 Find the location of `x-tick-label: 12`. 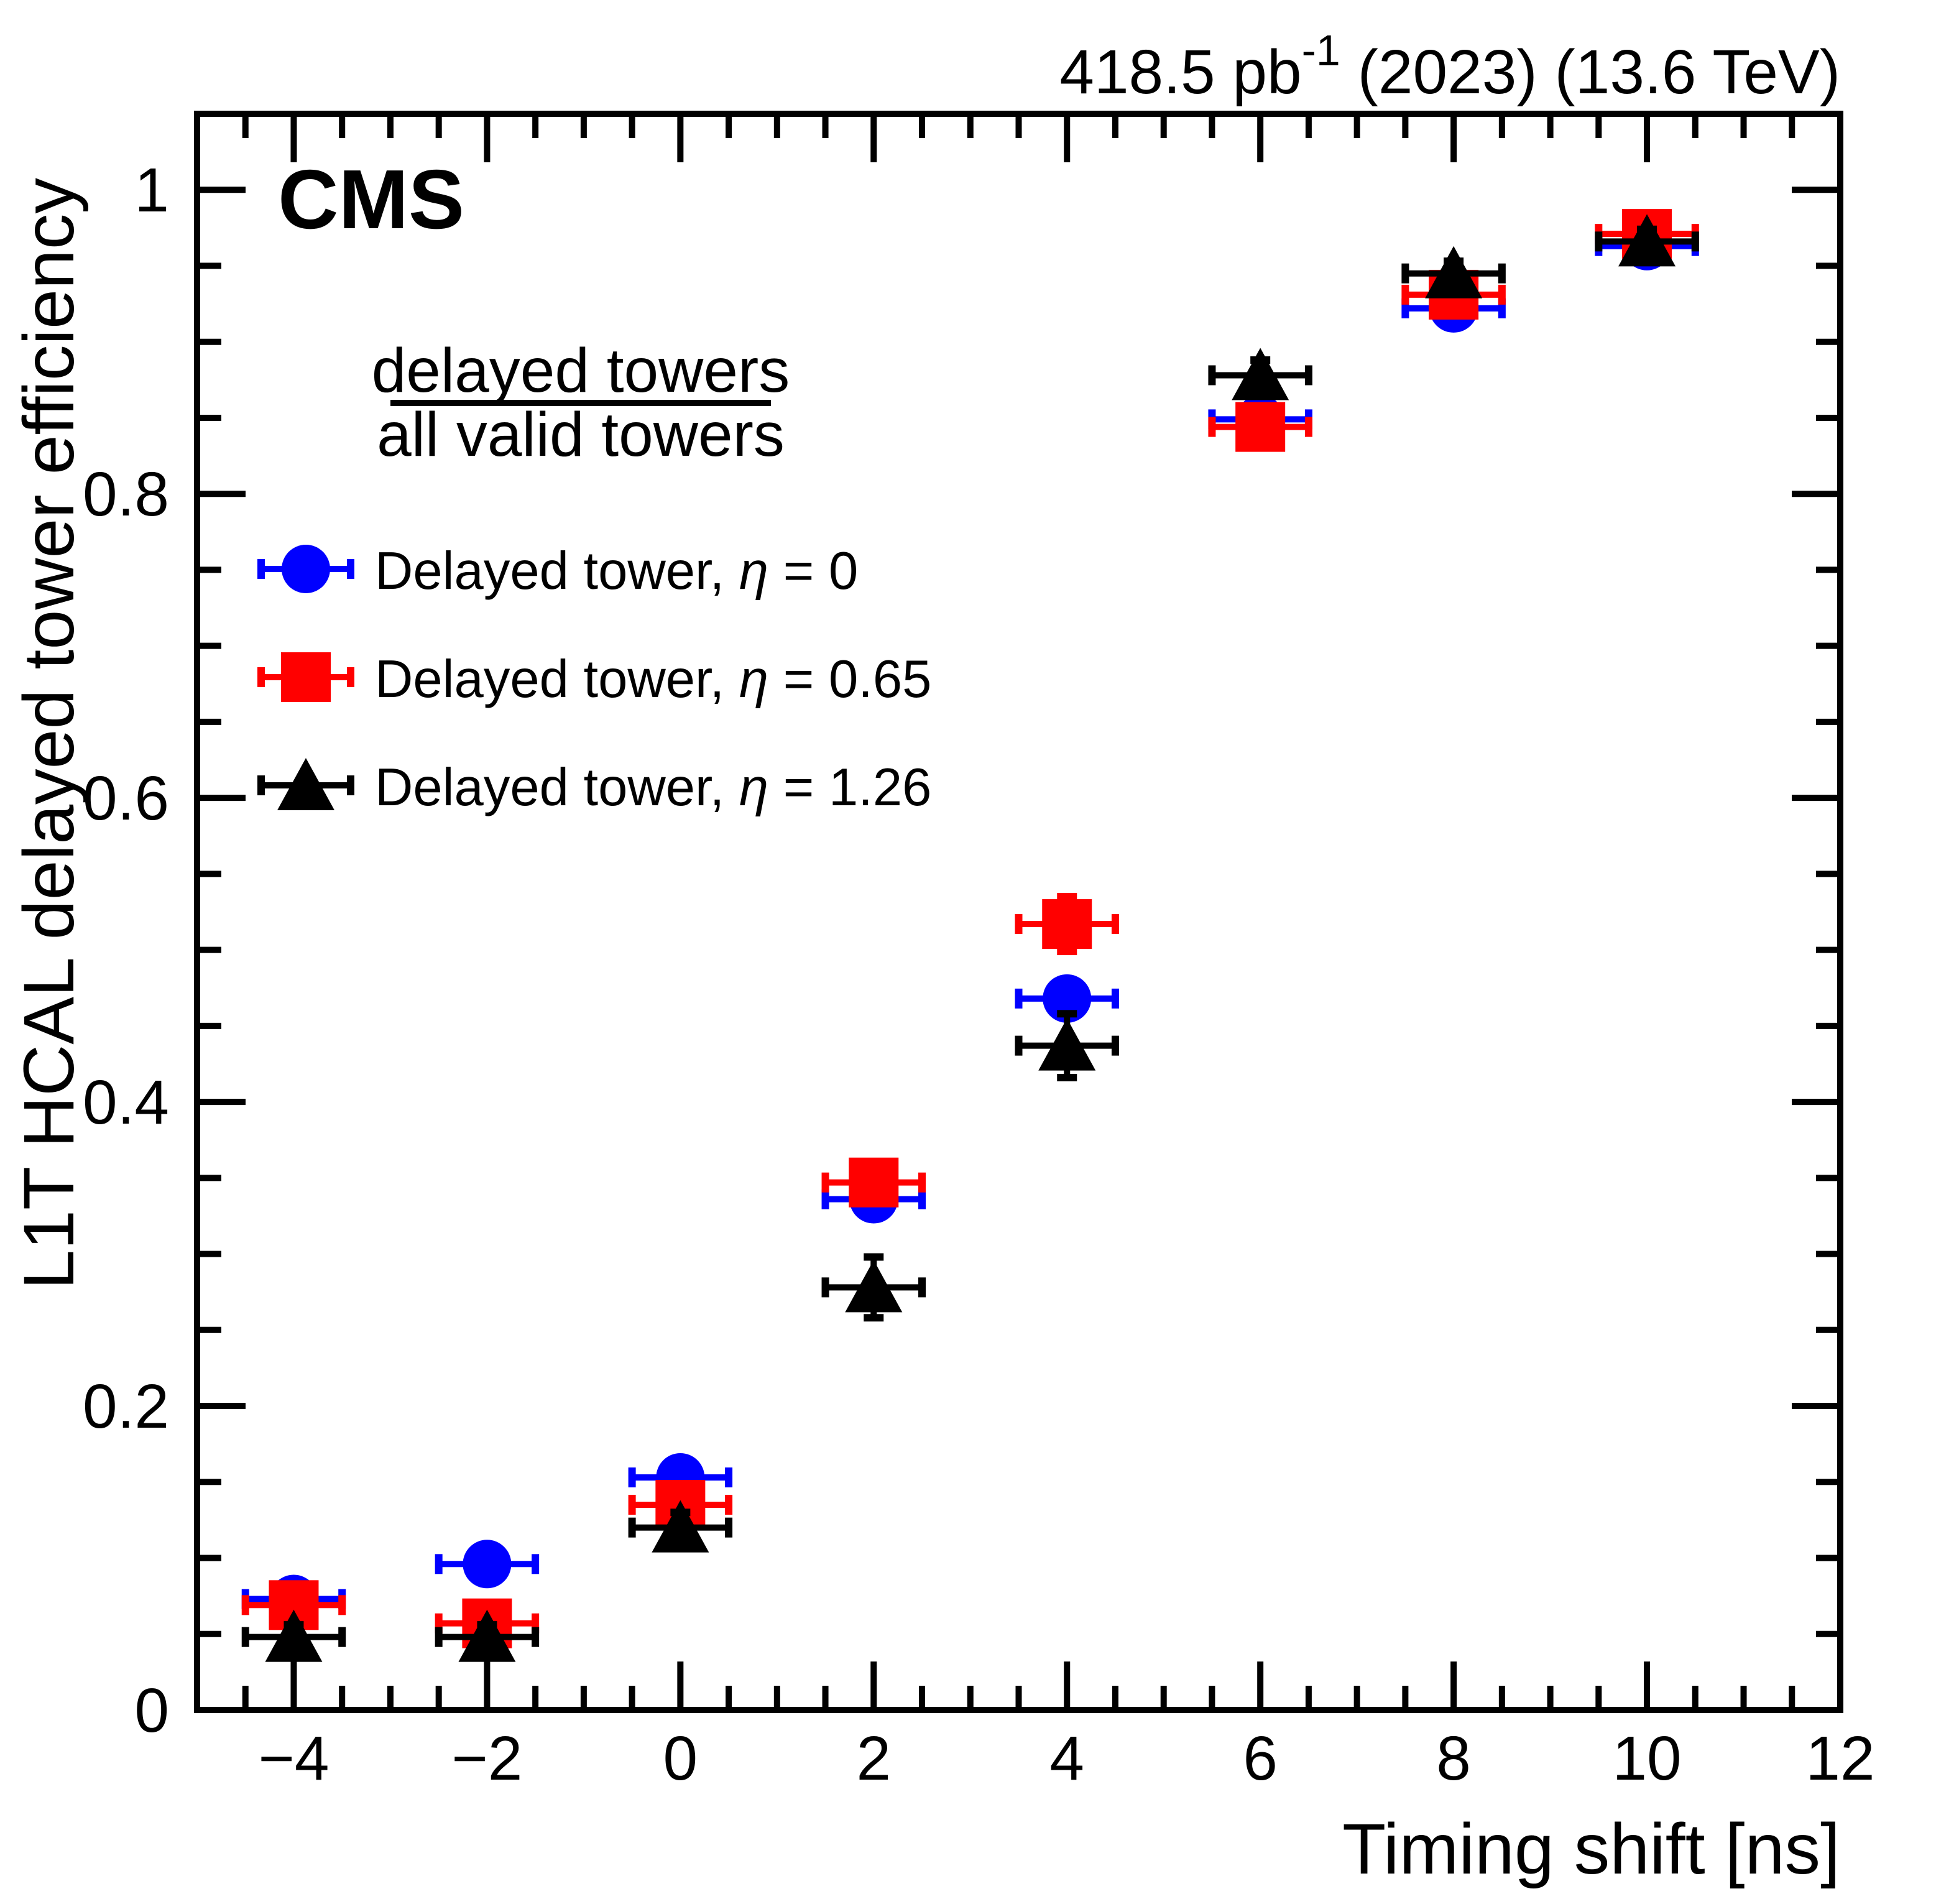

x-tick-label: 12 is located at coordinates (1840, 1758).